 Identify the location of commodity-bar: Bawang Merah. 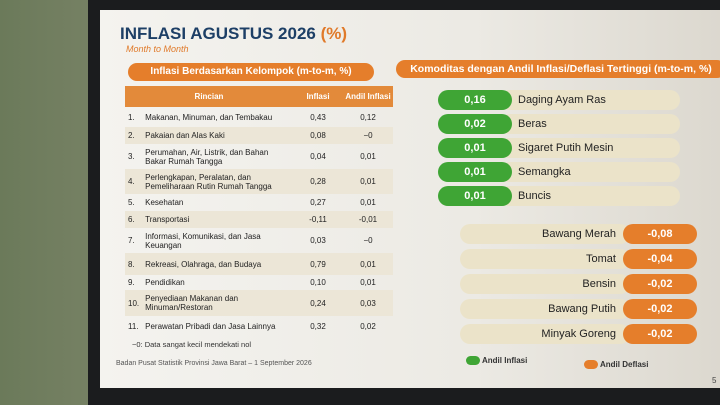
(545, 234).